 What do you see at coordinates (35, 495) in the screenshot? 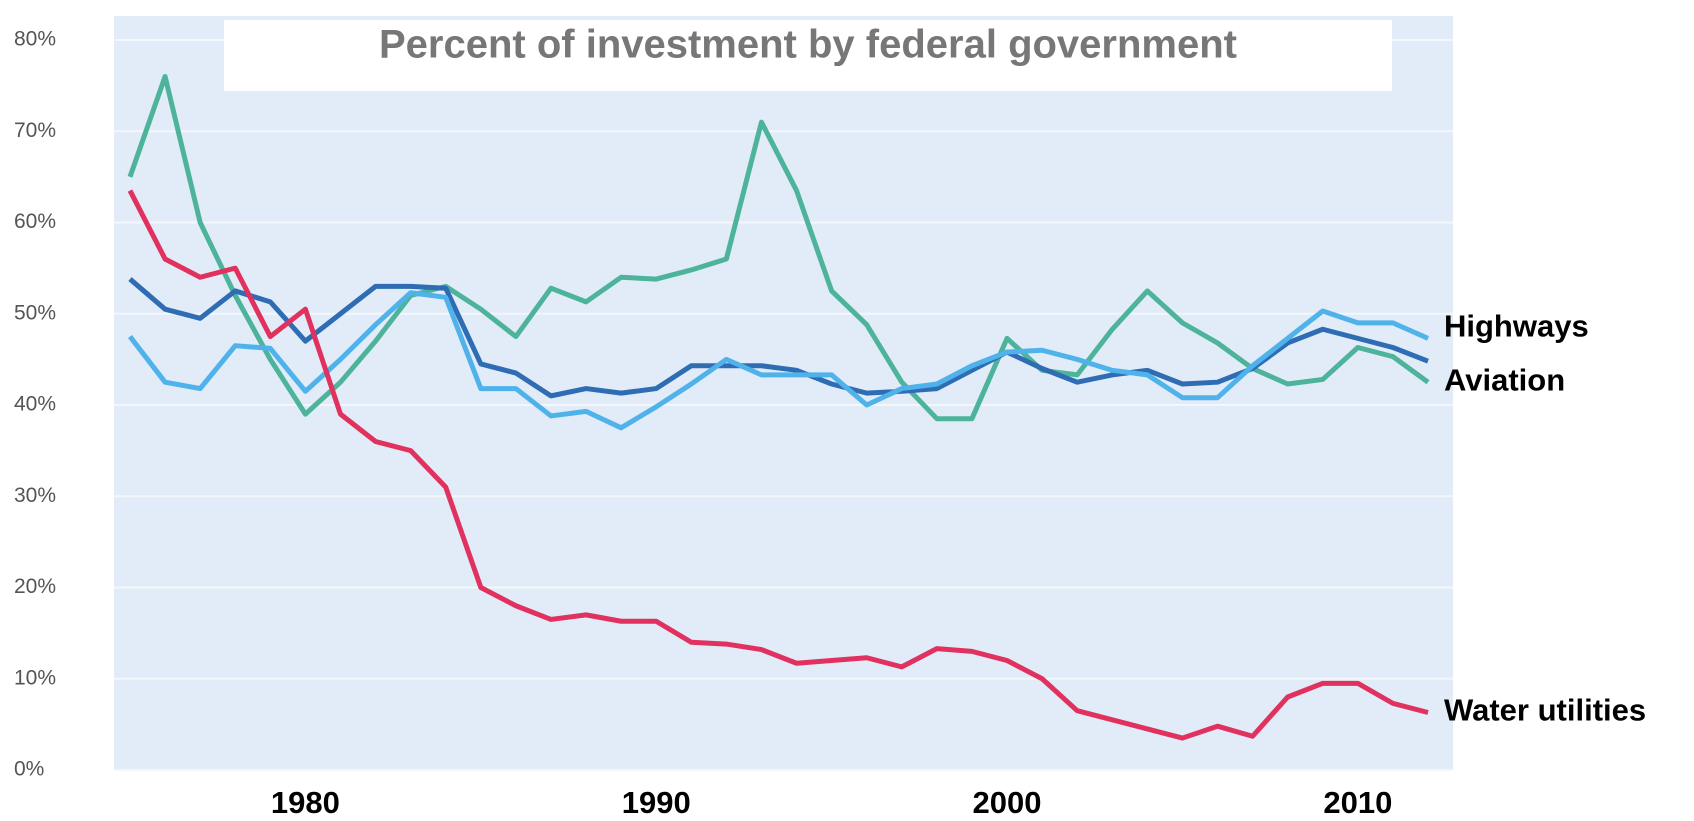
I see `y-tick-label: 30%` at bounding box center [35, 495].